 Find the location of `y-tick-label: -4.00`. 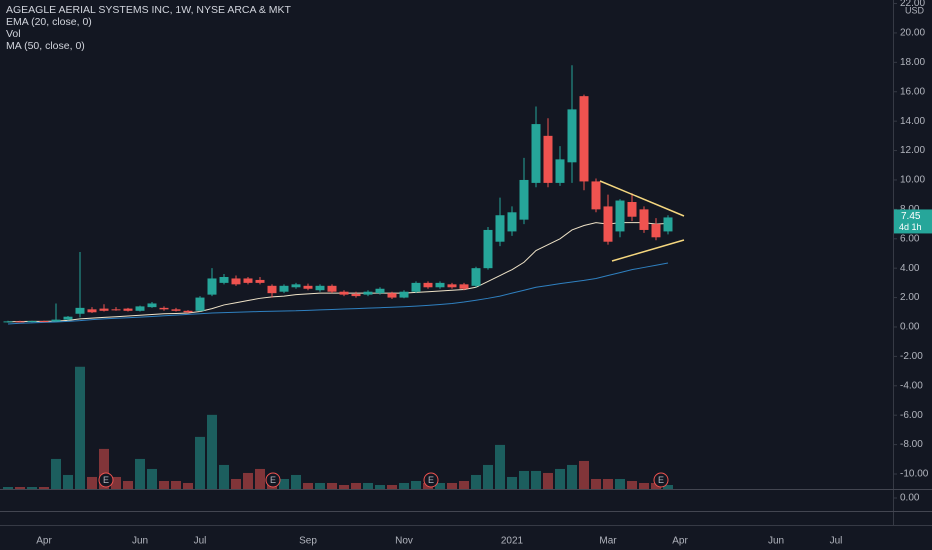

y-tick-label: -4.00 is located at coordinates (911, 385).